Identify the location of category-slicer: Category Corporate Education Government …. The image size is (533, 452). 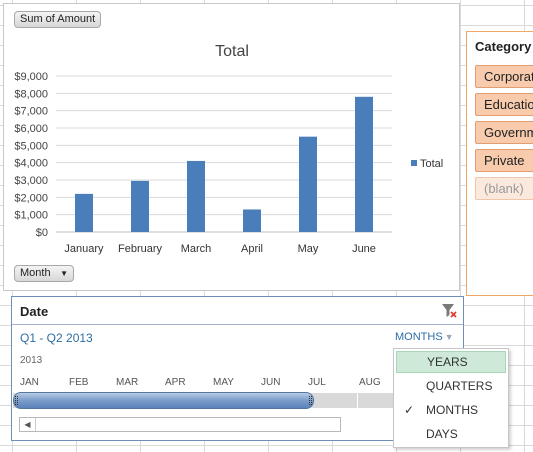
(499, 163).